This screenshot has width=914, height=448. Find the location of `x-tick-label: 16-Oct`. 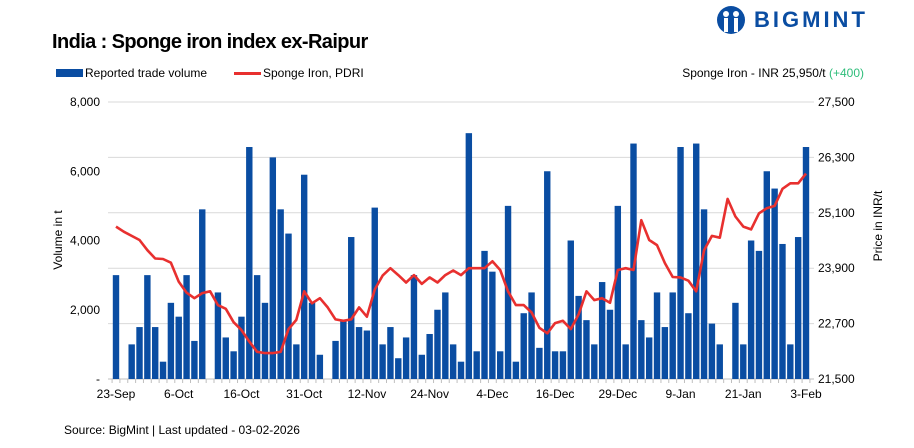

x-tick-label: 16-Oct is located at coordinates (241, 394).